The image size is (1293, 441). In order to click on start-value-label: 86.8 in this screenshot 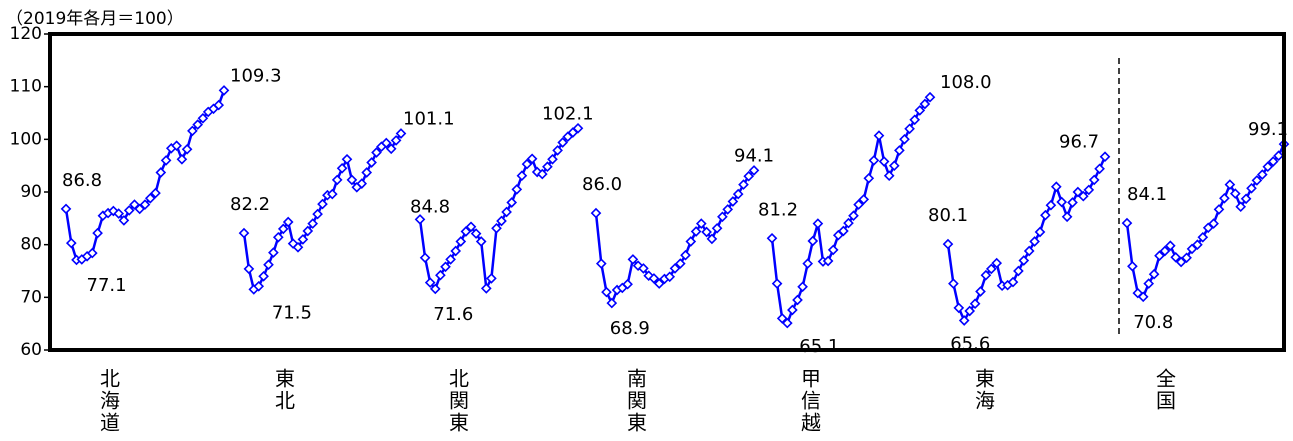, I will do `click(82, 180)`.